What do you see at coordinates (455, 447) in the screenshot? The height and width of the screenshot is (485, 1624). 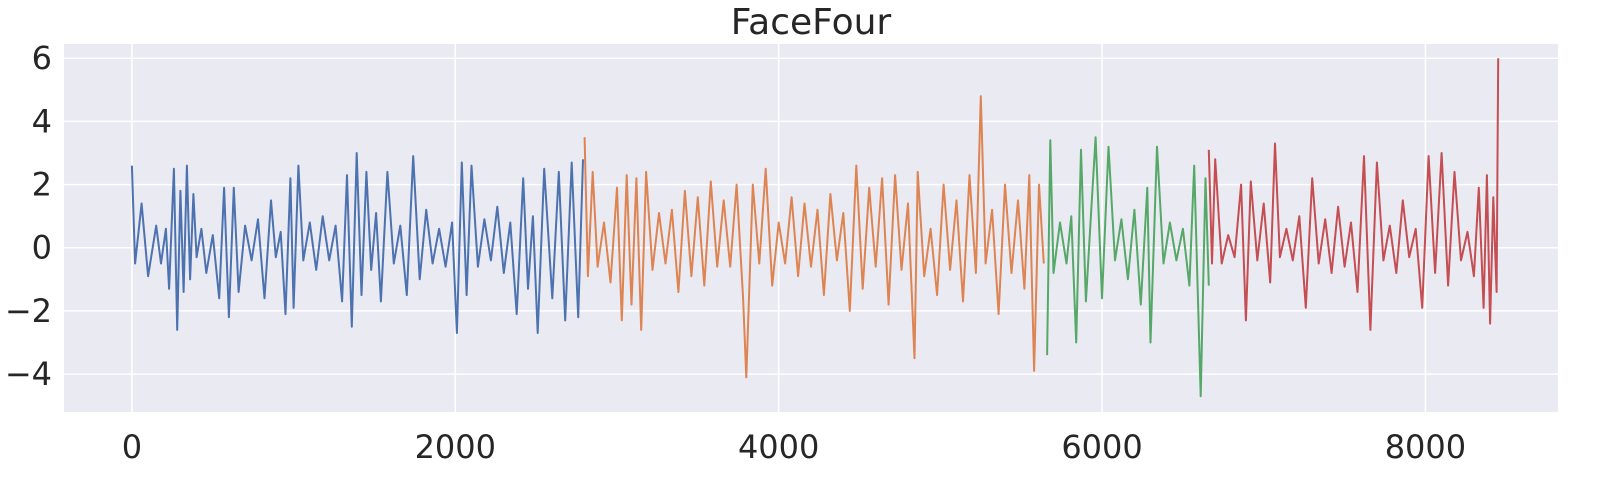 I see `x-tick-label: 2000` at bounding box center [455, 447].